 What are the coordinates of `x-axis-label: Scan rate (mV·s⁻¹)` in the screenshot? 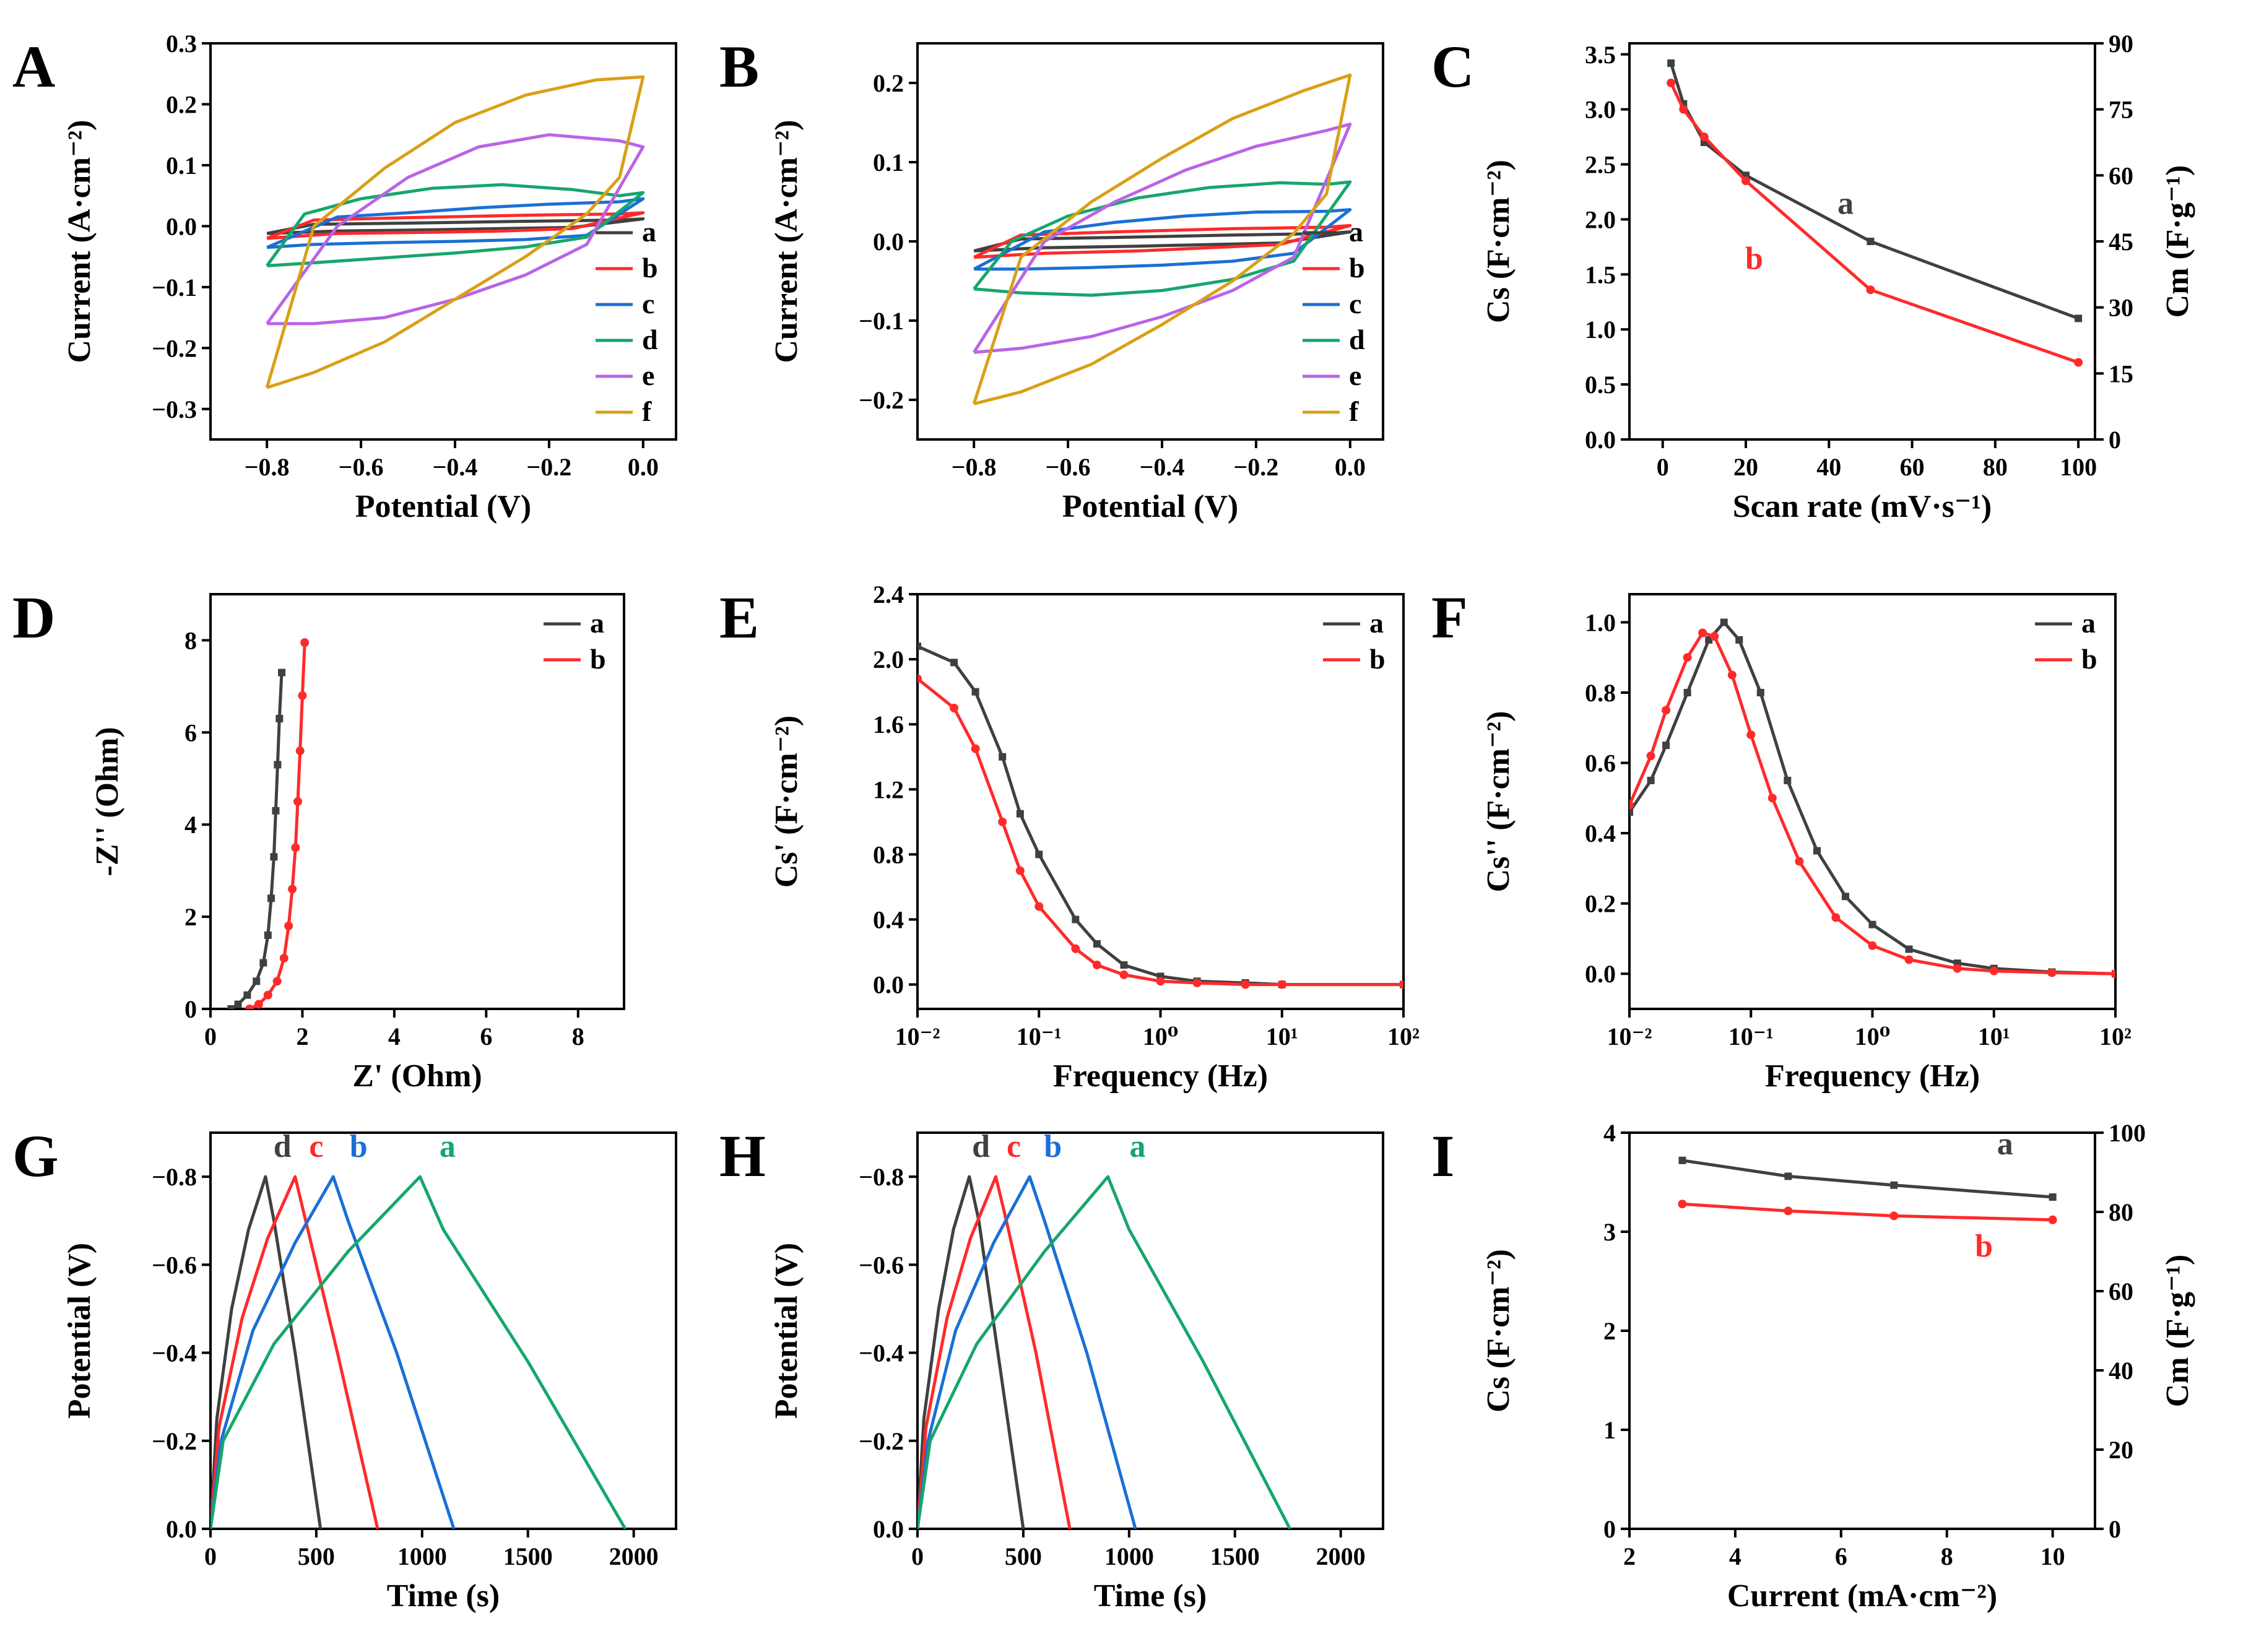 It's located at (1862, 506).